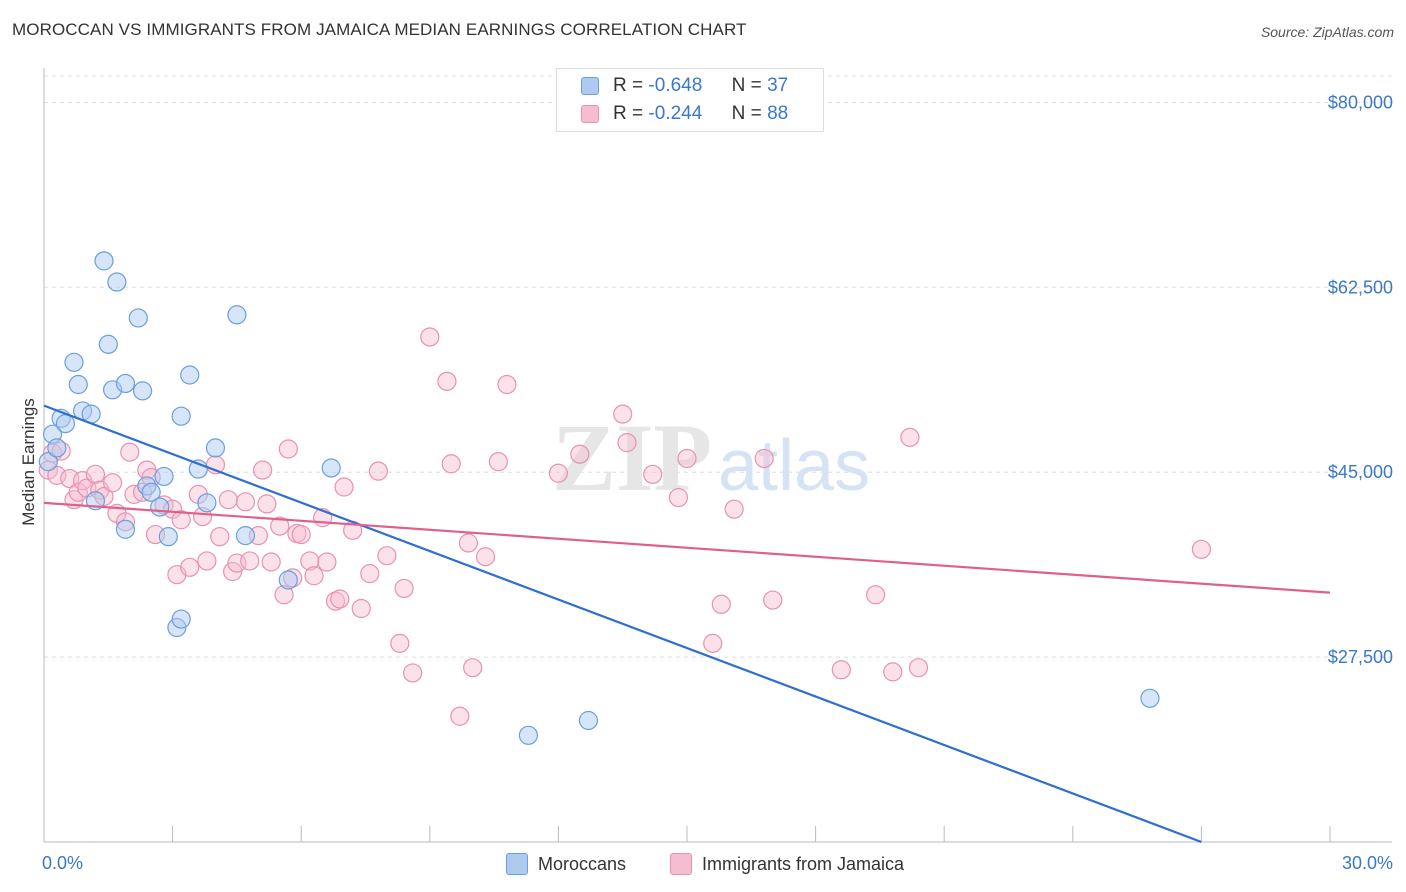 This screenshot has width=1406, height=892. I want to click on legend-row-moroccans: R = -0.648 N = 37, so click(684, 86).